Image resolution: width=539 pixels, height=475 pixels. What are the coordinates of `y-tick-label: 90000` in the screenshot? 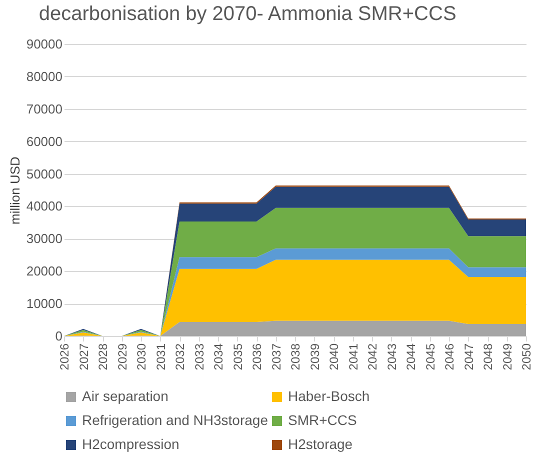 It's located at (44, 44).